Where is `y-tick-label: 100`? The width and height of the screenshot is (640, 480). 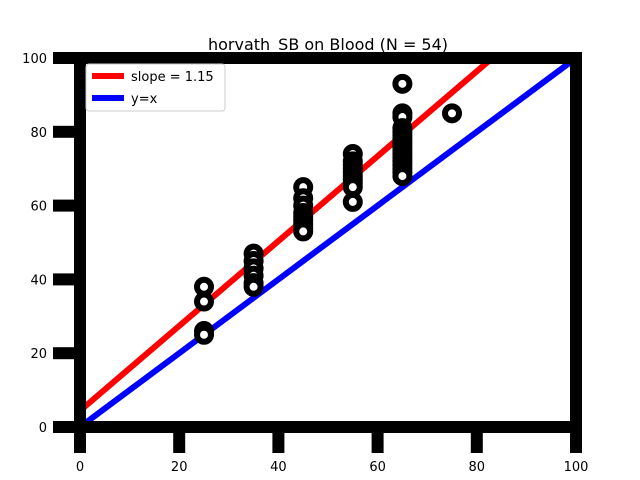 y-tick-label: 100 is located at coordinates (34, 59).